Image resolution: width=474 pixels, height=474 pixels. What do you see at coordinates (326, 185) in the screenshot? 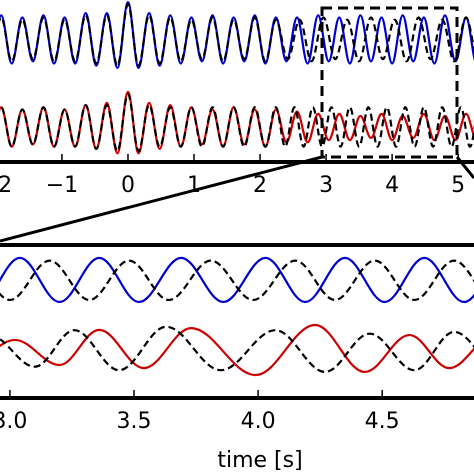
I see `x-tick-label: 3` at bounding box center [326, 185].